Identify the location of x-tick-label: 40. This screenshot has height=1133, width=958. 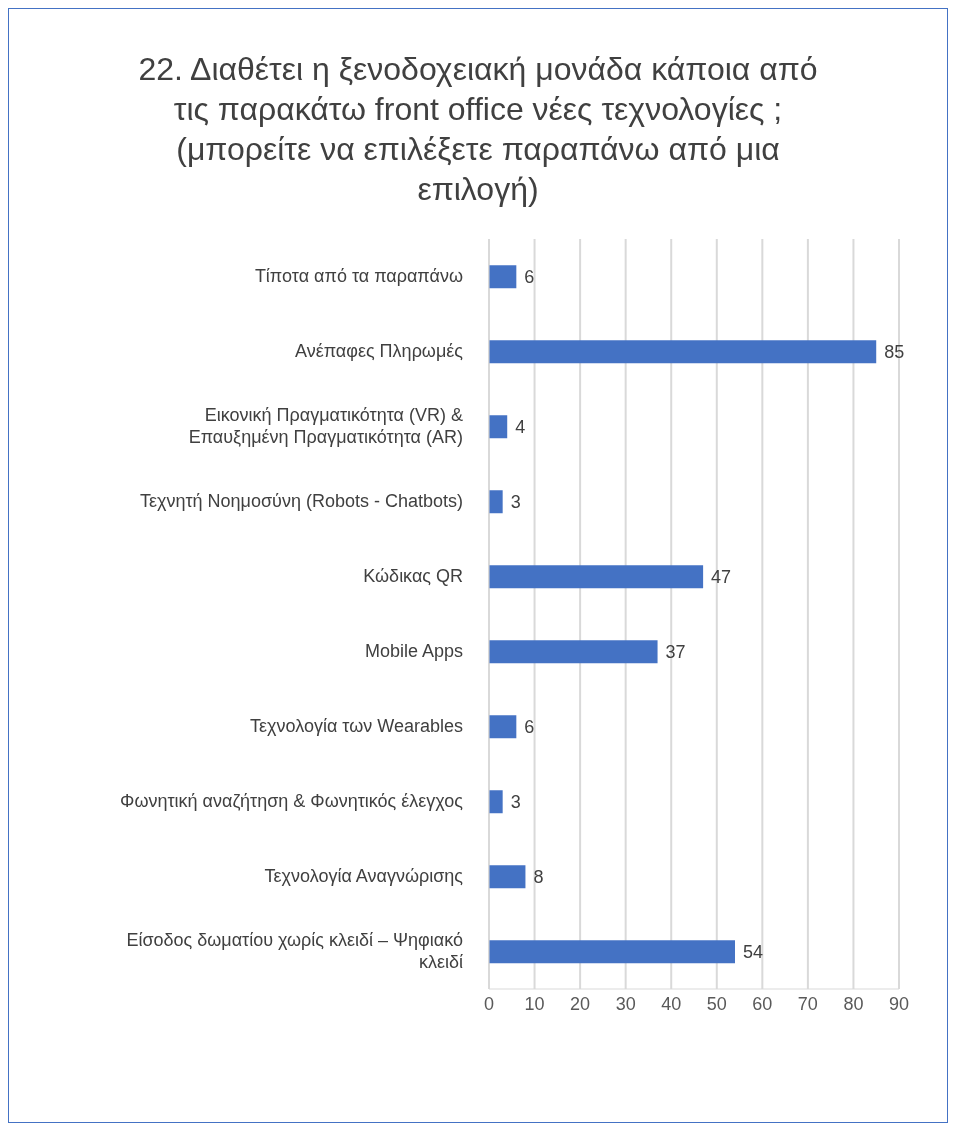
(671, 1003).